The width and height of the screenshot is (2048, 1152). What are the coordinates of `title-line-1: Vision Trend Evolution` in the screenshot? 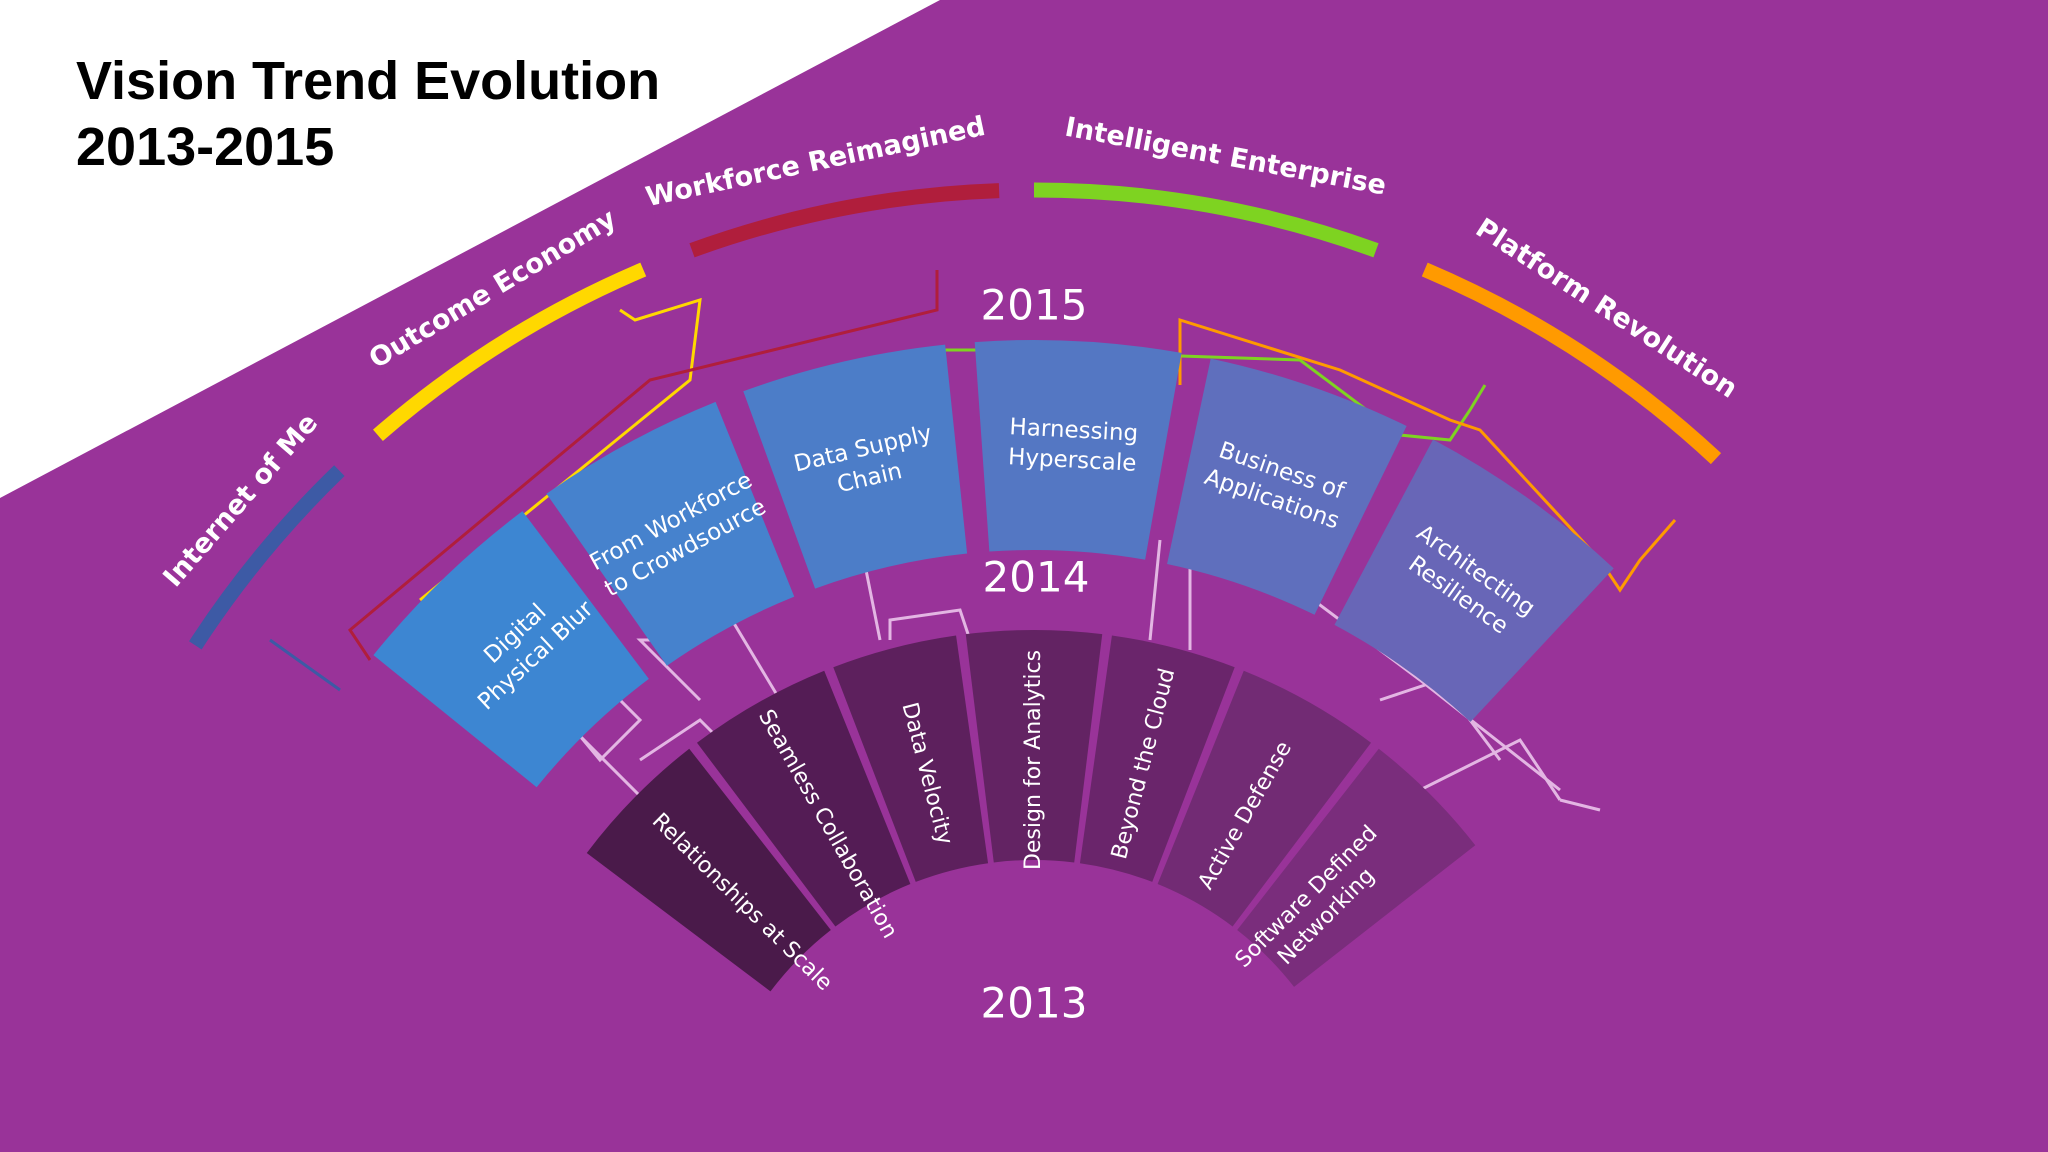 It's located at (368, 81).